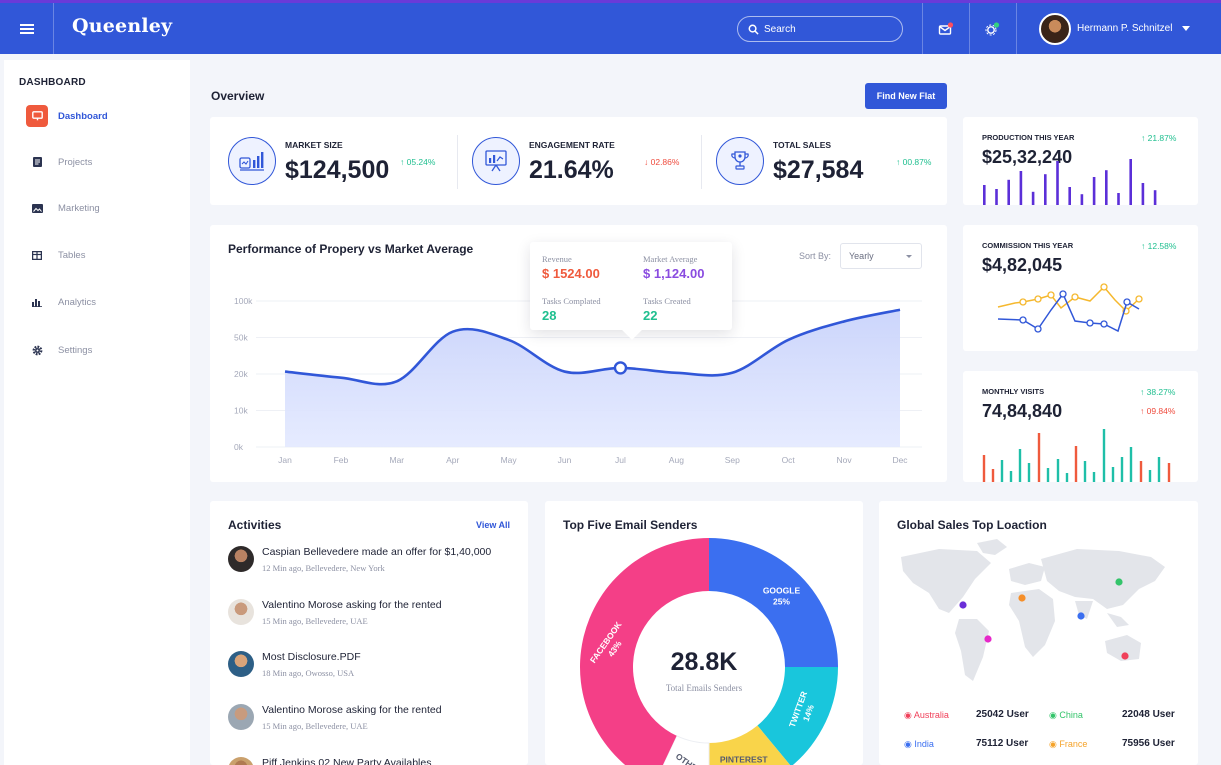  I want to click on sort-select-value: Yearly, so click(861, 256).